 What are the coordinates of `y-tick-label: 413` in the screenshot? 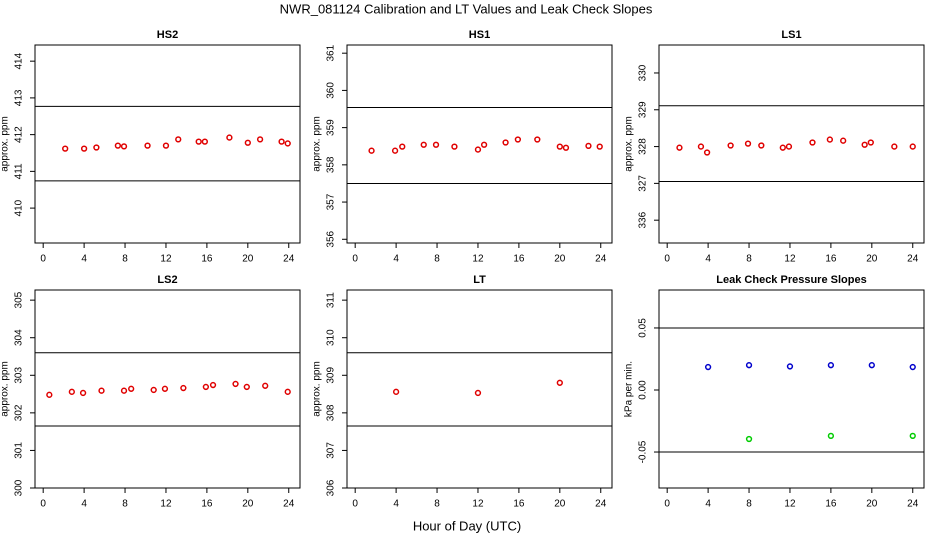 It's located at (19, 97).